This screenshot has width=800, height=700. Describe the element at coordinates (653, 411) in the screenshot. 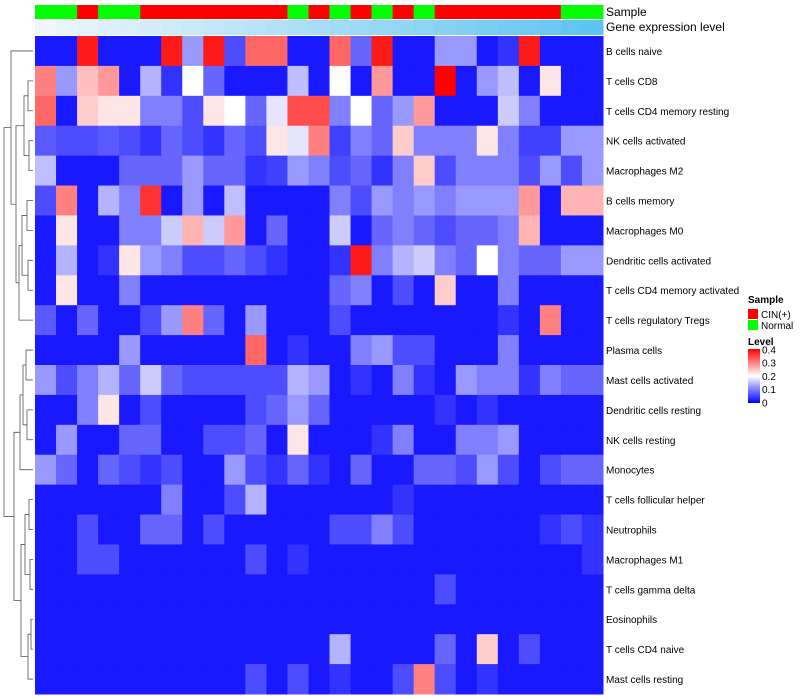

I see `row-label: Dendritic cells resting` at that location.